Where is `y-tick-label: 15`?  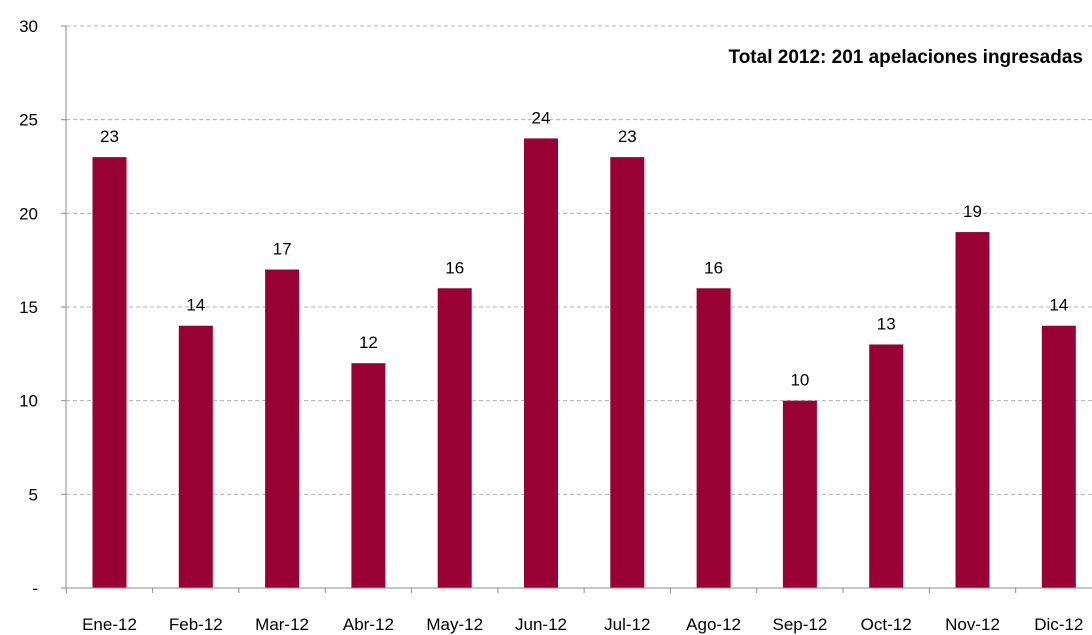 y-tick-label: 15 is located at coordinates (28, 307).